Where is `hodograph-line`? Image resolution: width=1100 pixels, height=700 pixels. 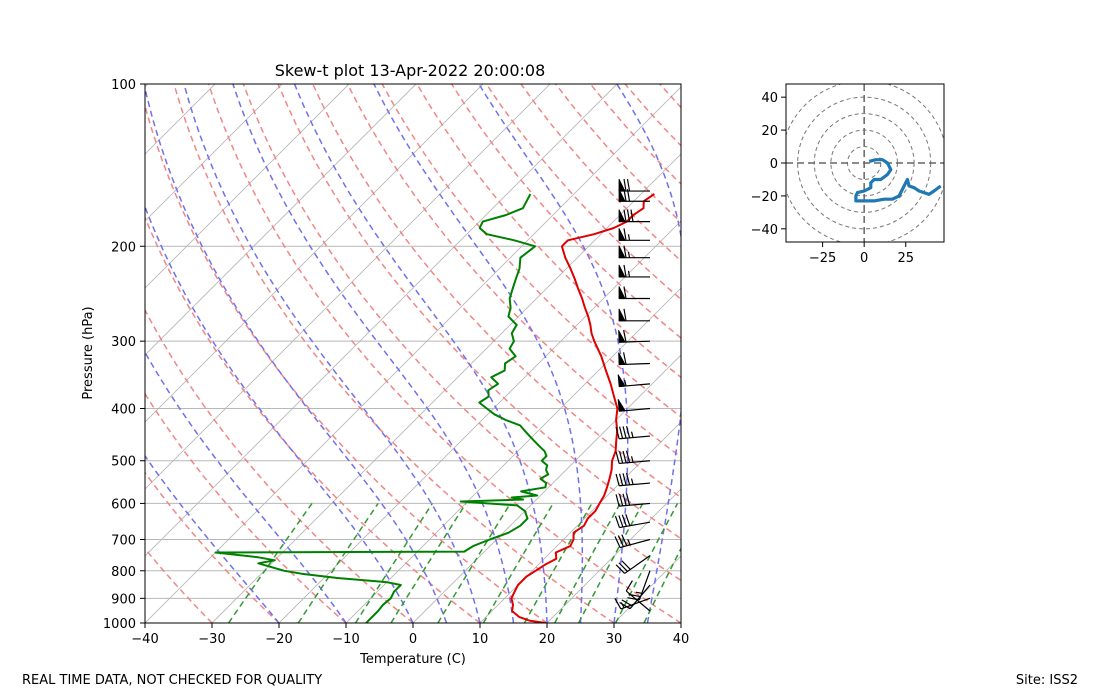 hodograph-line is located at coordinates (898, 180).